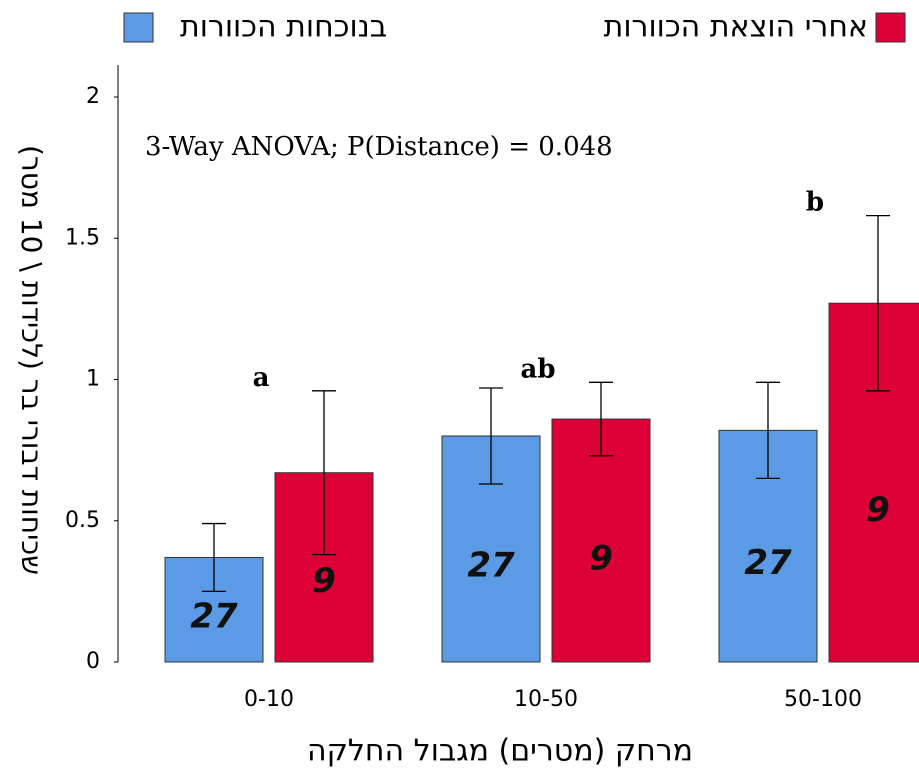 The width and height of the screenshot is (919, 780). I want to click on x-tick-label: 50-100, so click(823, 699).